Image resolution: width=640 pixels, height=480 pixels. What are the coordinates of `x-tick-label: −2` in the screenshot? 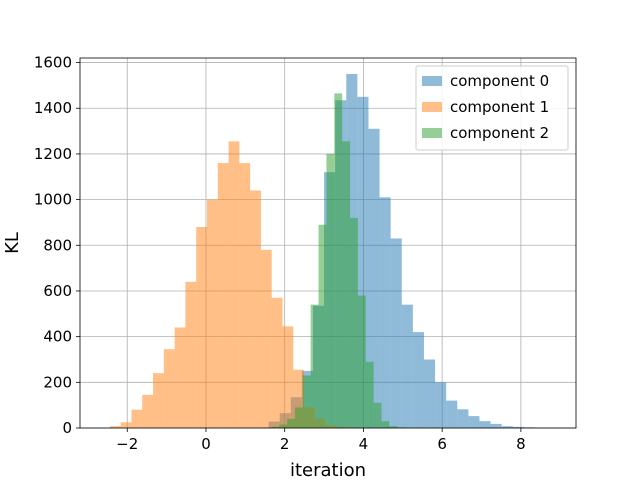 It's located at (127, 444).